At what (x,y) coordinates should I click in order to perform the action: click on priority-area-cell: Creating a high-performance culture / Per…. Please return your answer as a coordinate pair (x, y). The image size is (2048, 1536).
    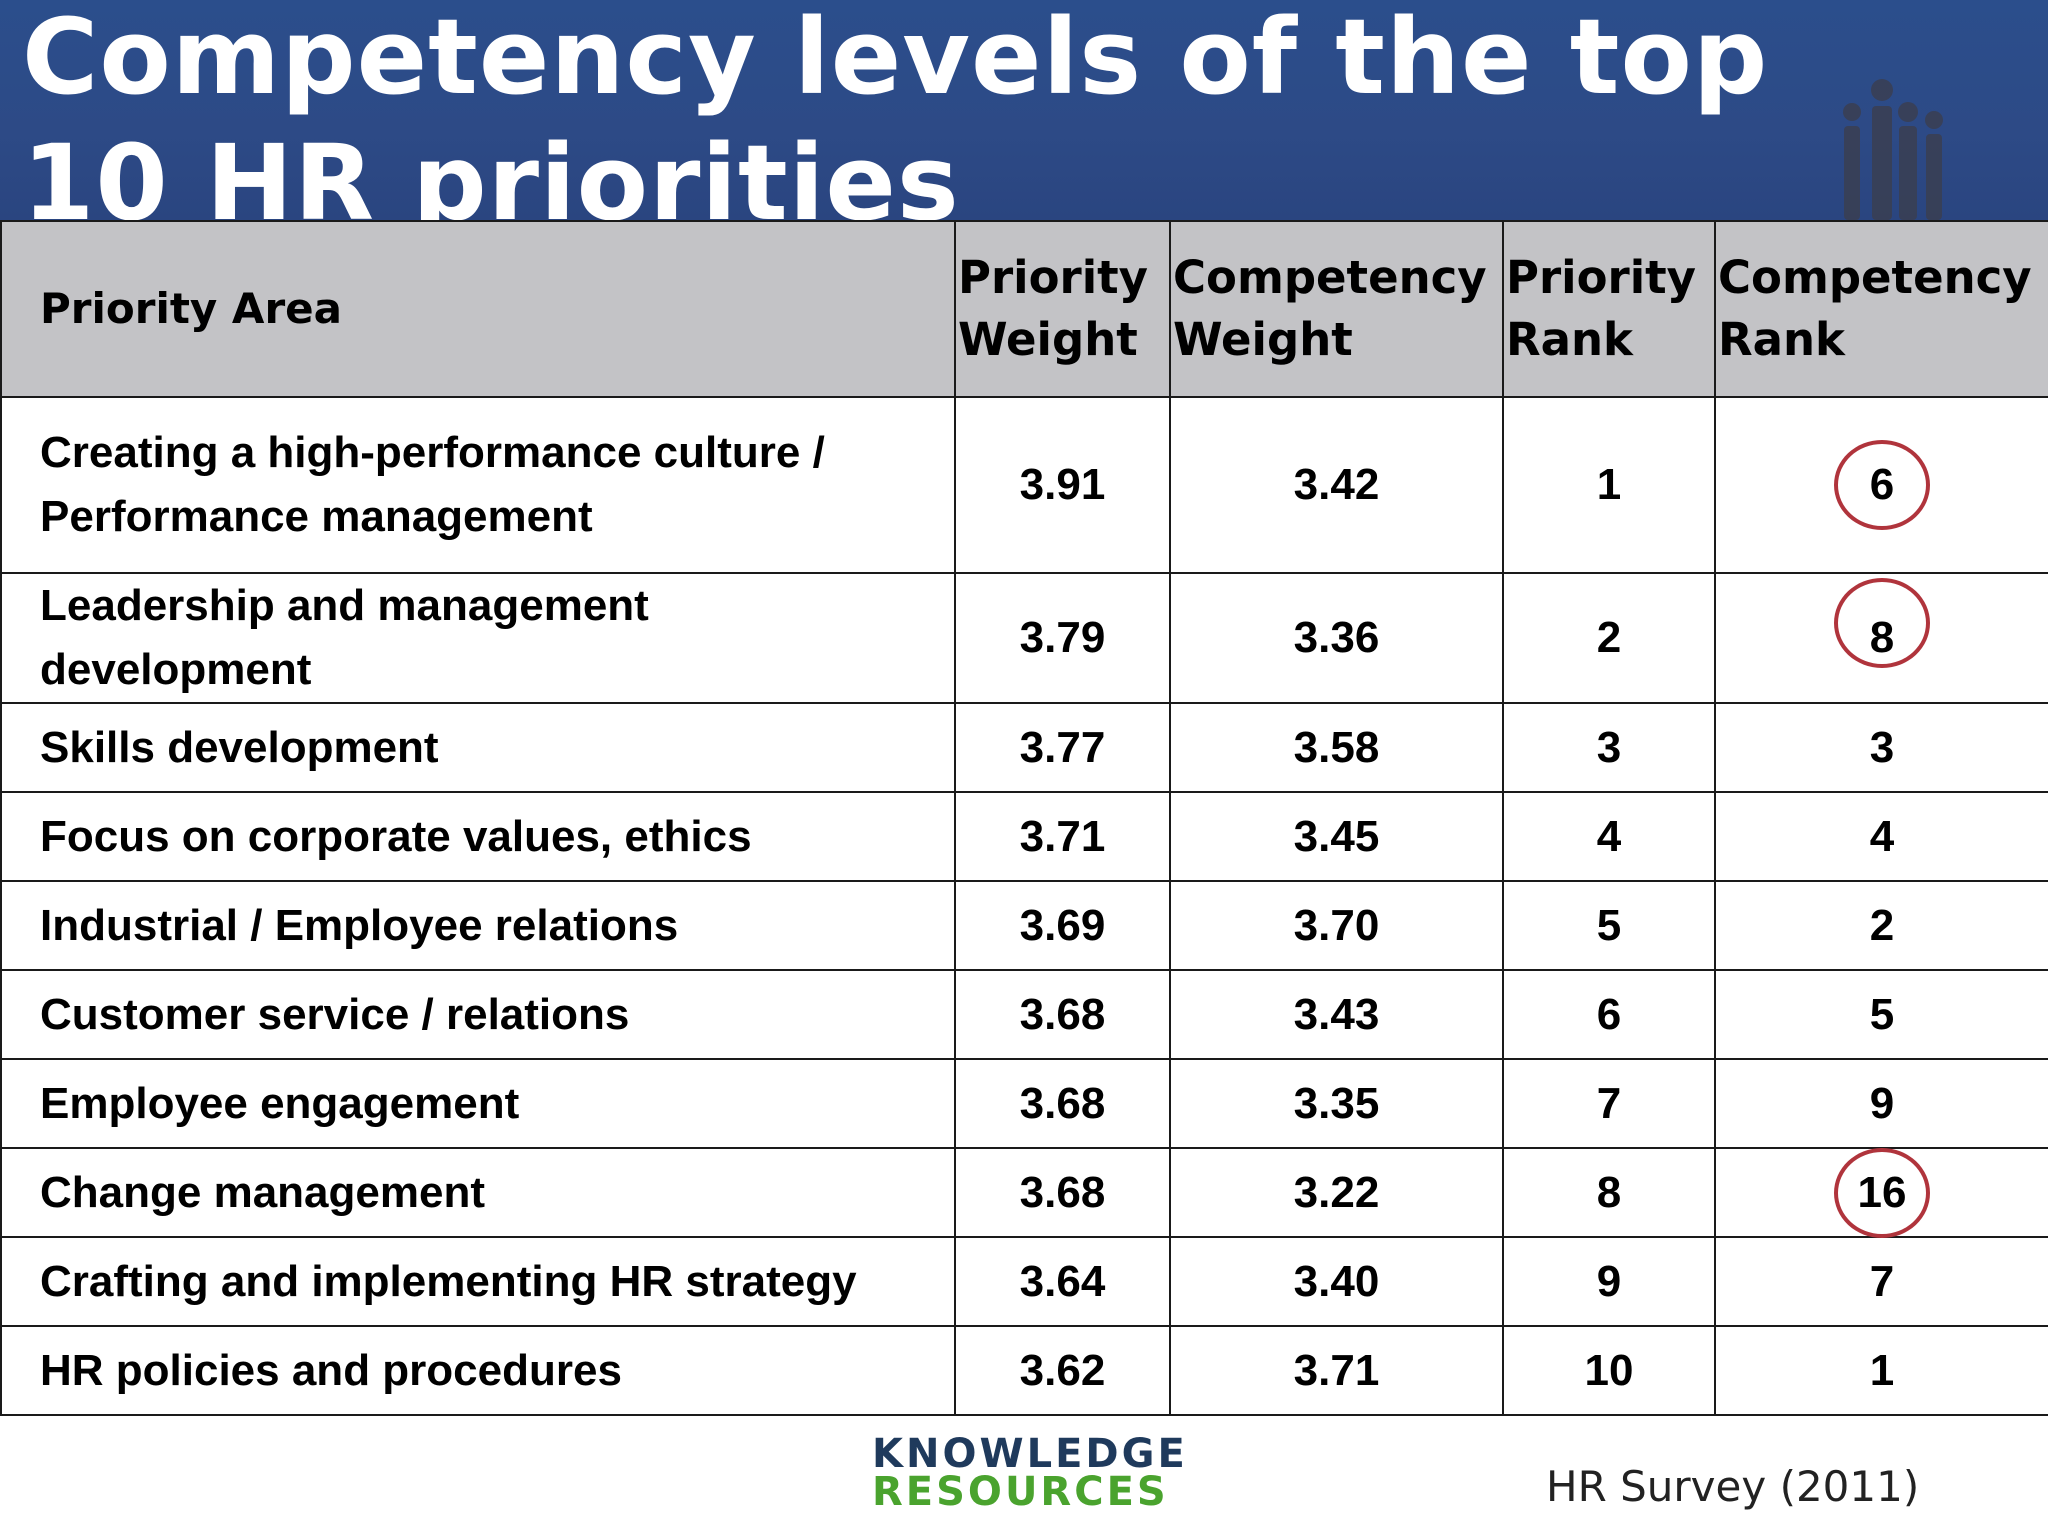
    Looking at the image, I should click on (478, 485).